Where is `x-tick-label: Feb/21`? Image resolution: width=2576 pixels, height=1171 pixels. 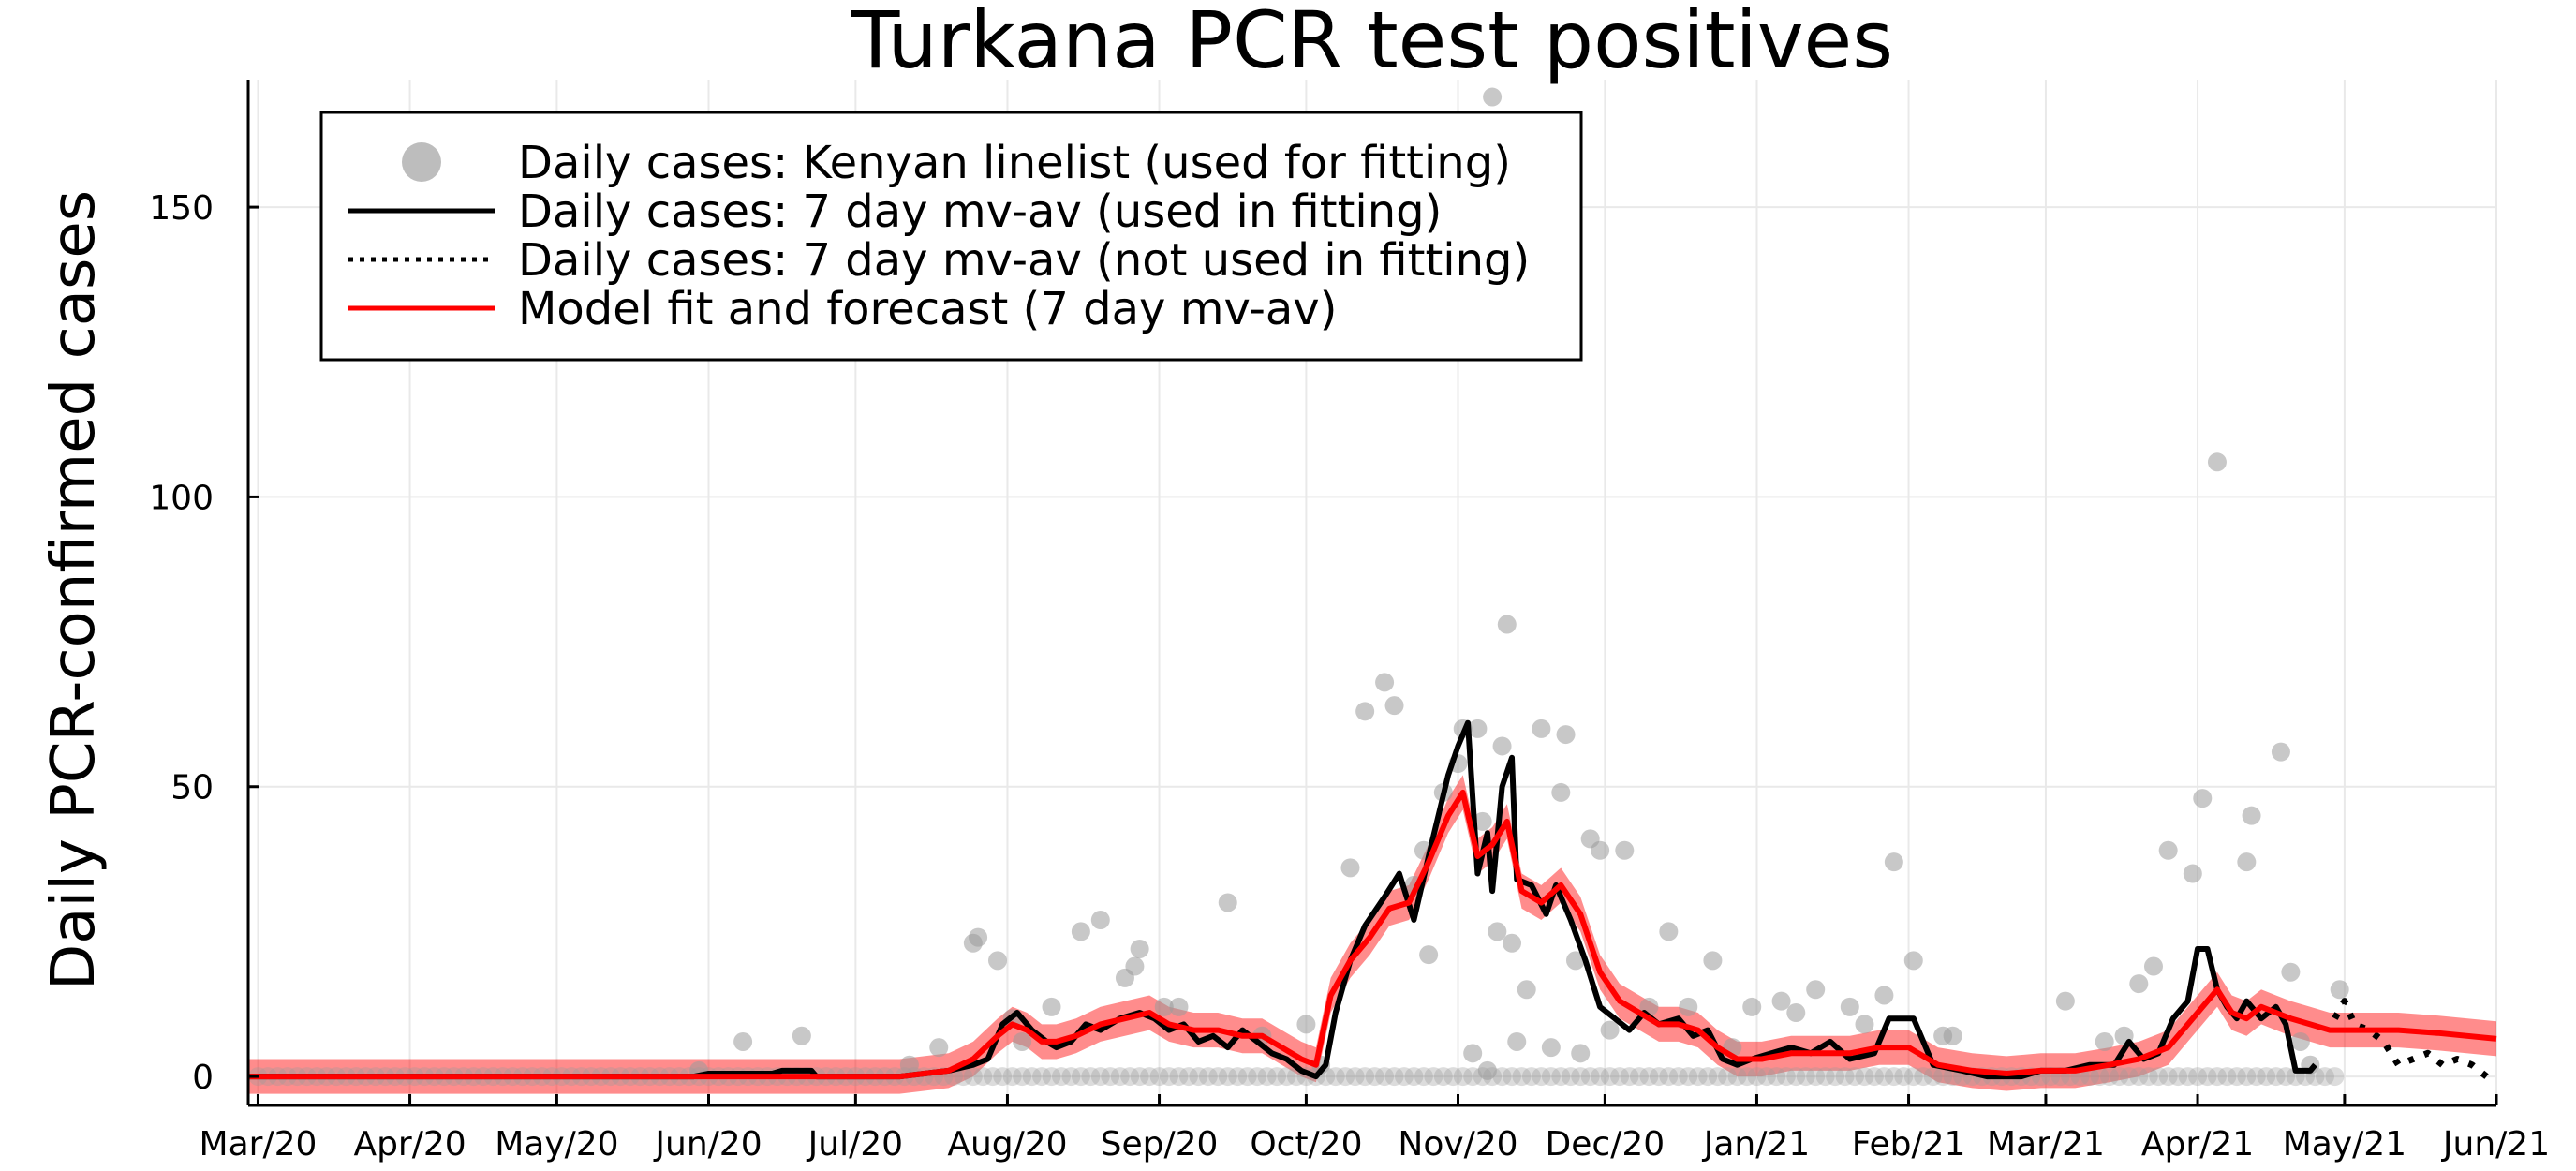
x-tick-label: Feb/21 is located at coordinates (1909, 1144).